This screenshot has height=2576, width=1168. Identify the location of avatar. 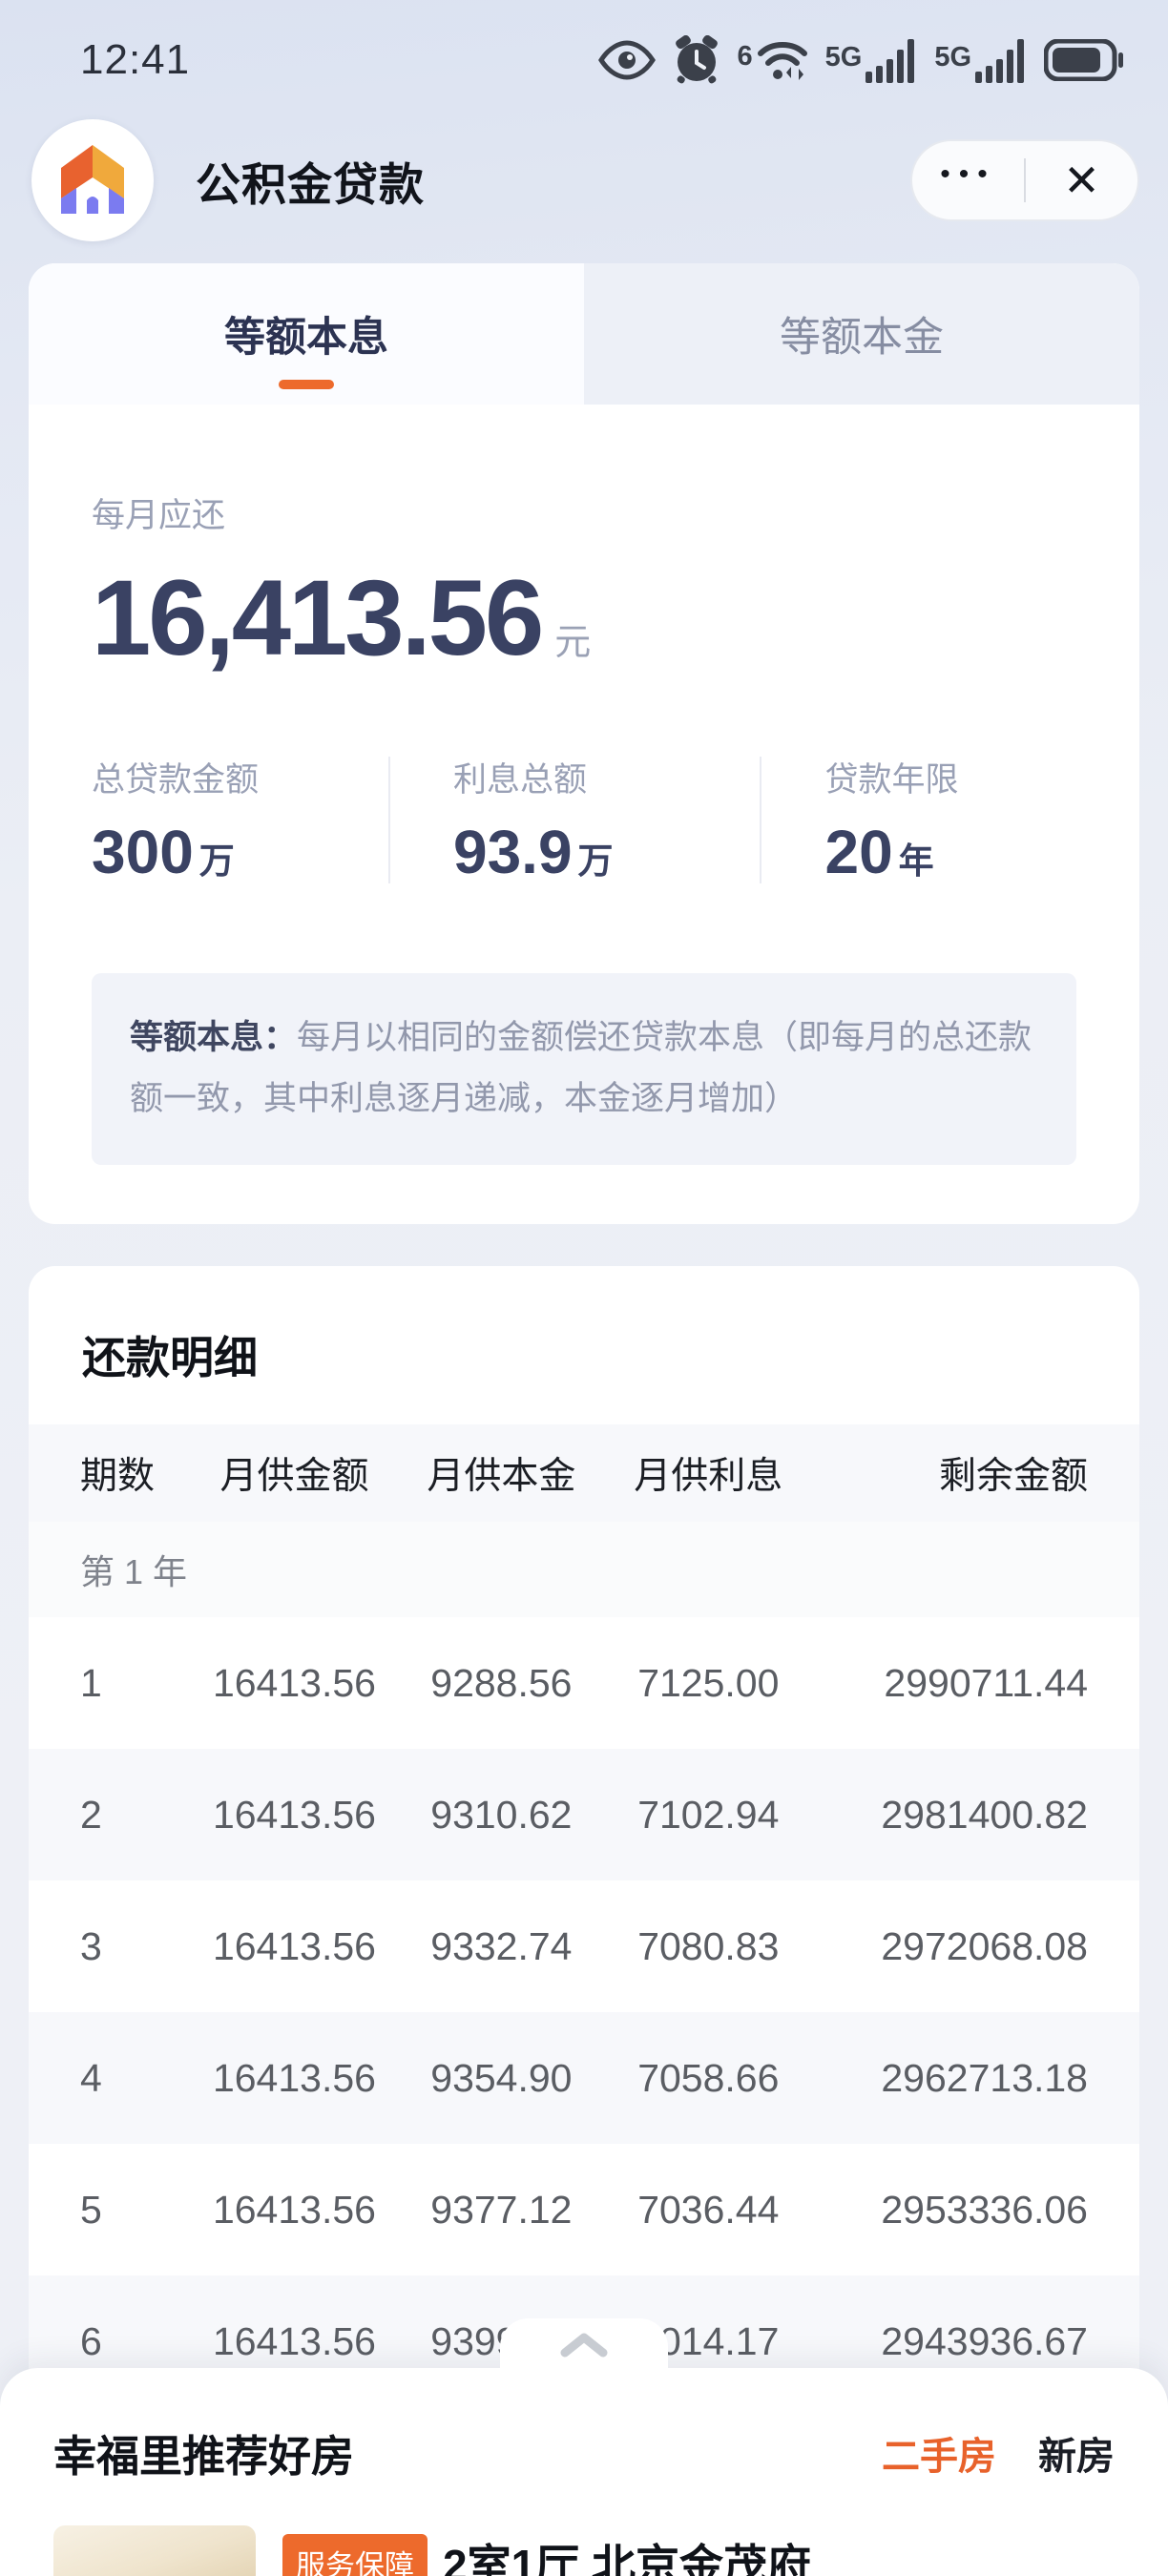
(92, 180).